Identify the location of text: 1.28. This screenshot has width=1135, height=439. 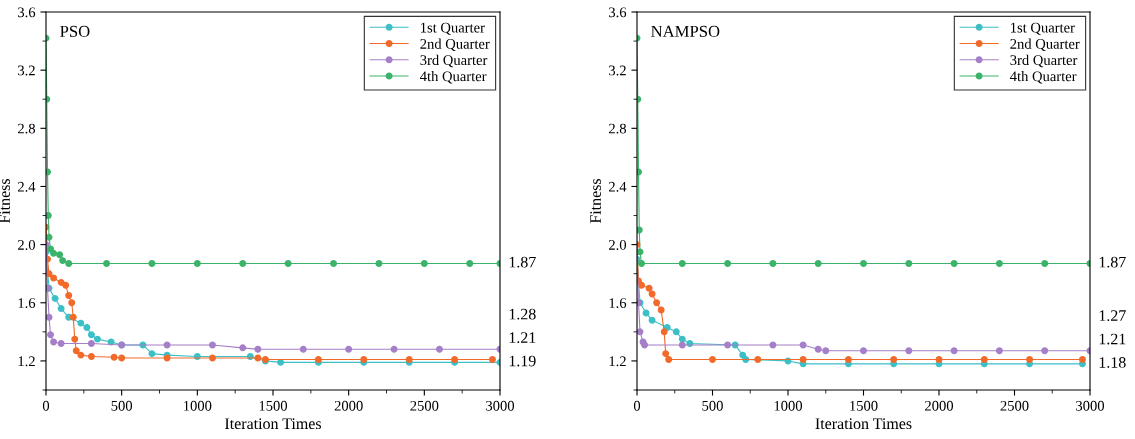
(522, 314).